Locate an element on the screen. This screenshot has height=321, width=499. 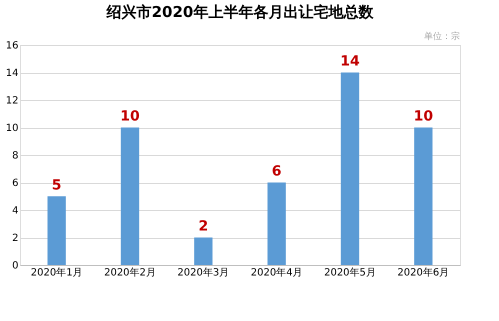
x-tick-label: 2020年1月 is located at coordinates (56, 272).